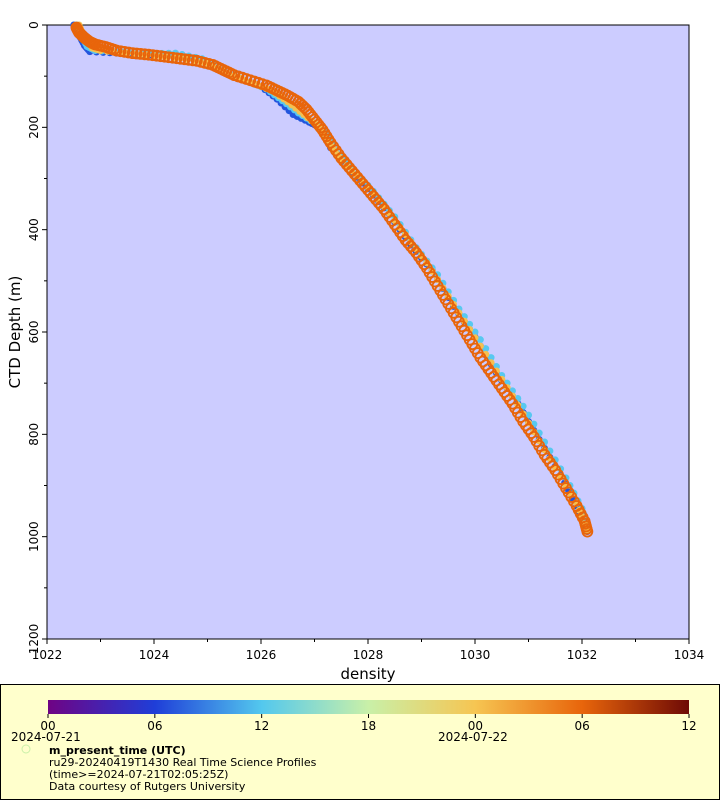 The height and width of the screenshot is (803, 720). Describe the element at coordinates (475, 655) in the screenshot. I see `x-tick-label: 1030` at that location.